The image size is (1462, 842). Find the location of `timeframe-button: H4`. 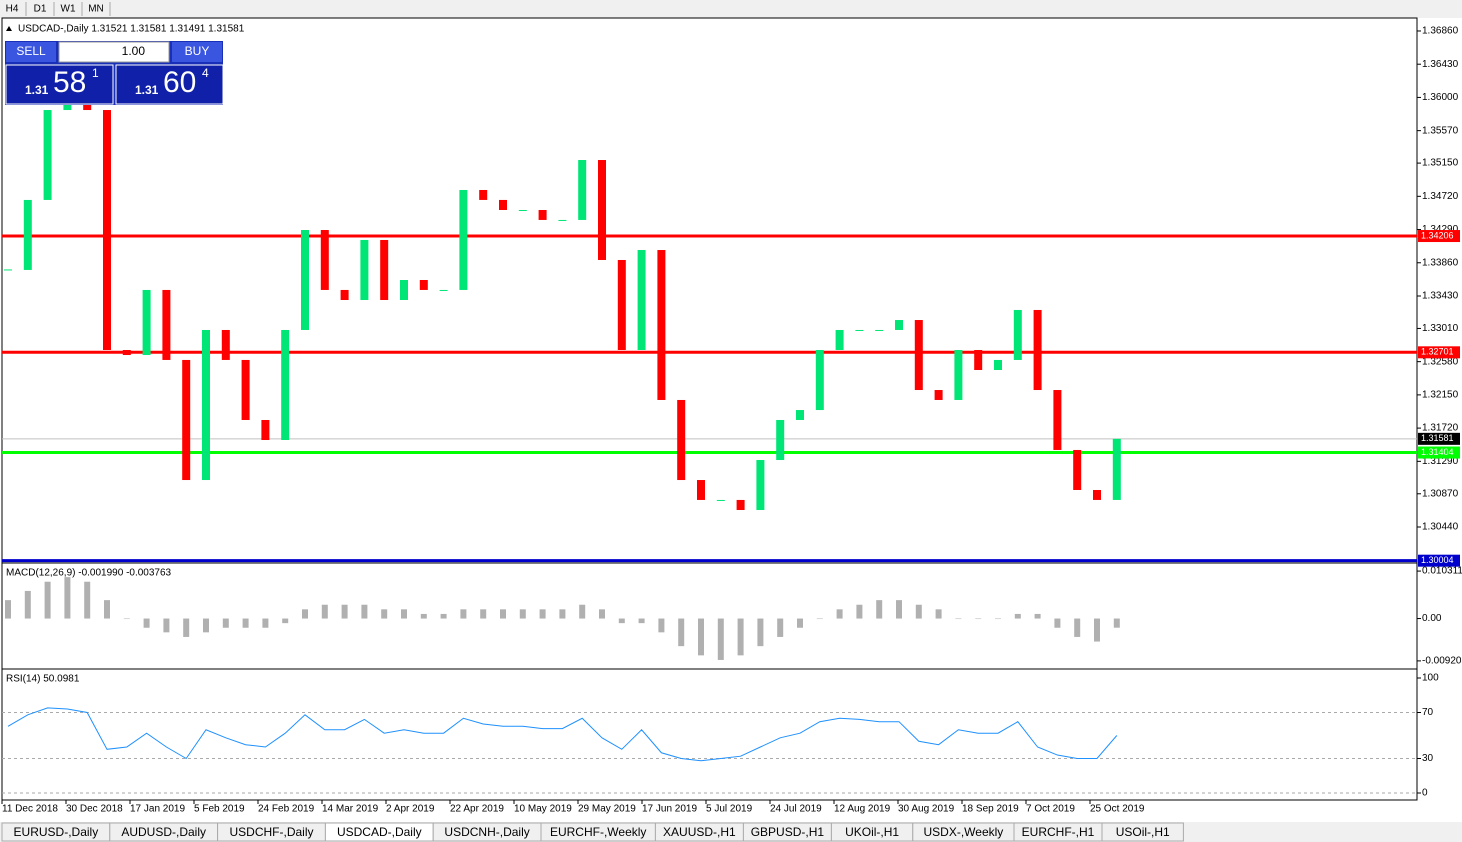

timeframe-button: H4 is located at coordinates (12, 9).